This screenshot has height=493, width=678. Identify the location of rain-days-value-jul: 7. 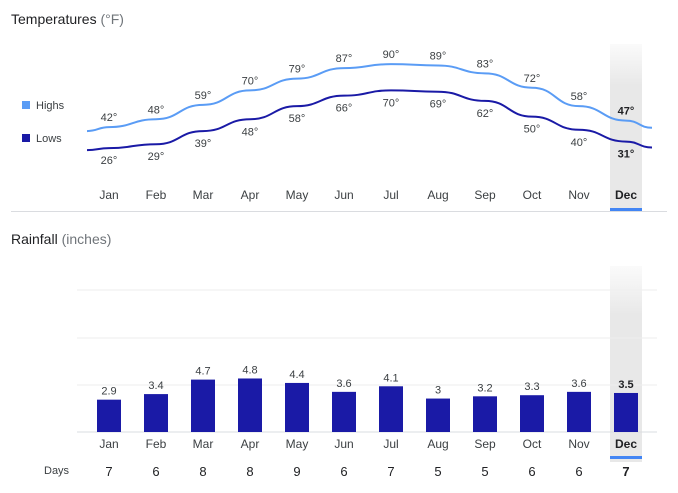
(390, 471).